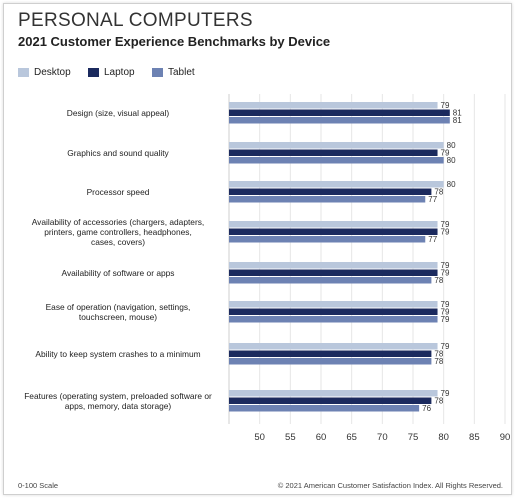 The height and width of the screenshot is (500, 517). Describe the element at coordinates (457, 113) in the screenshot. I see `value-label-laptop-1: 81` at that location.